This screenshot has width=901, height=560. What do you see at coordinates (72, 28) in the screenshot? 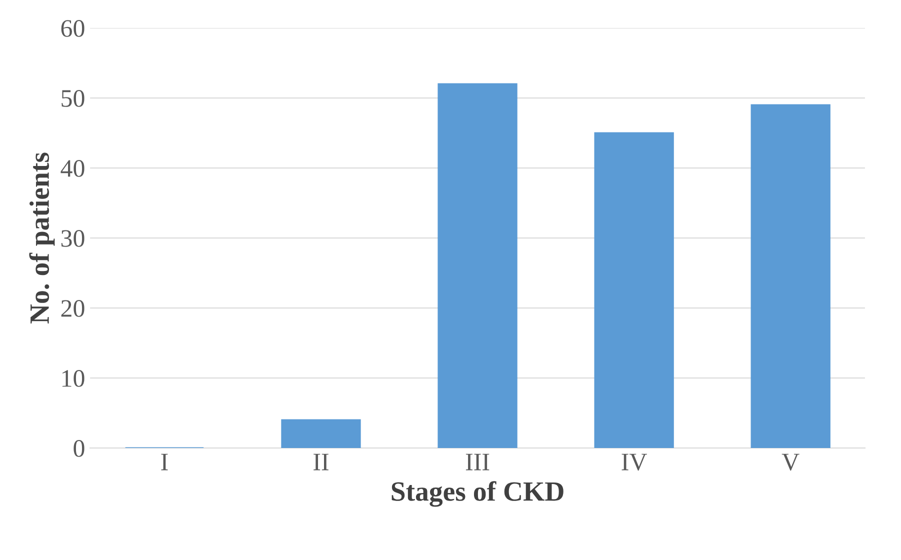
I see `y-tick-label: 60` at bounding box center [72, 28].